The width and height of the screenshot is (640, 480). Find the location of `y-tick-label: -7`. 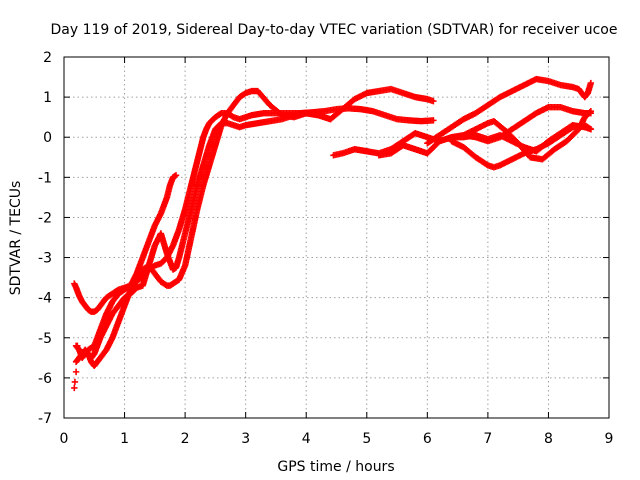

y-tick-label: -7 is located at coordinates (45, 419).